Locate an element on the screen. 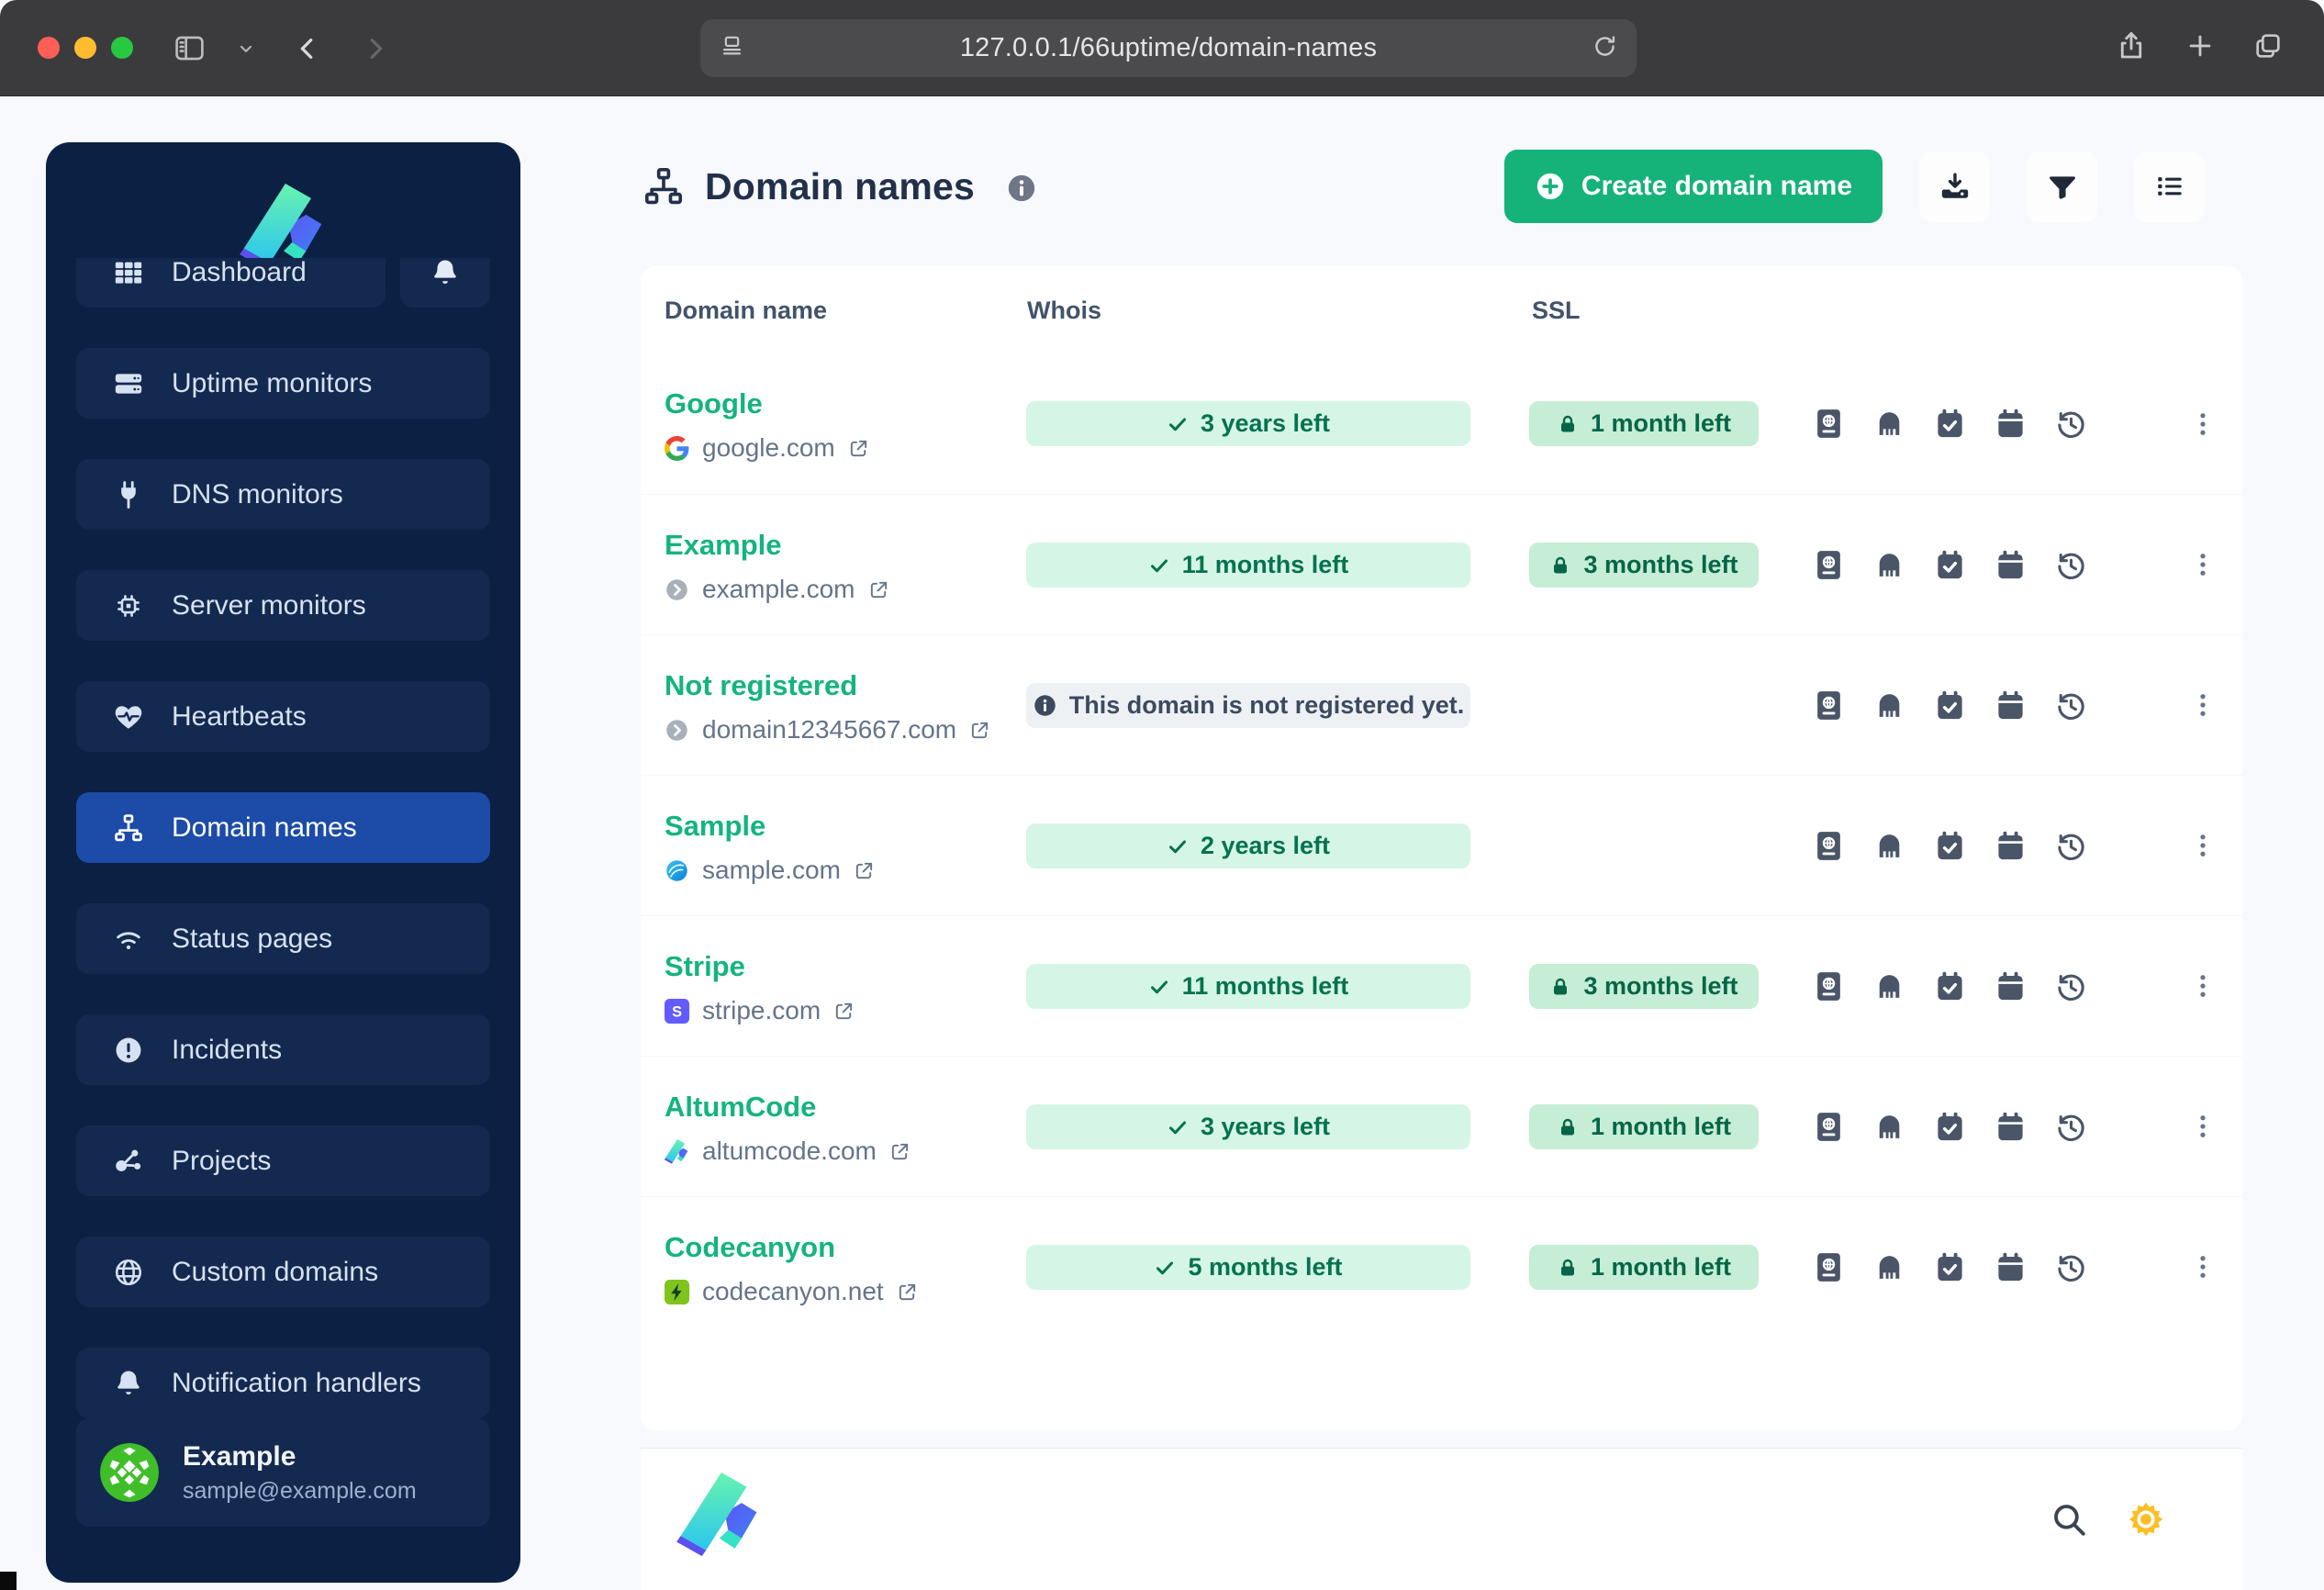 This screenshot has width=2324, height=1590. back-button is located at coordinates (307, 48).